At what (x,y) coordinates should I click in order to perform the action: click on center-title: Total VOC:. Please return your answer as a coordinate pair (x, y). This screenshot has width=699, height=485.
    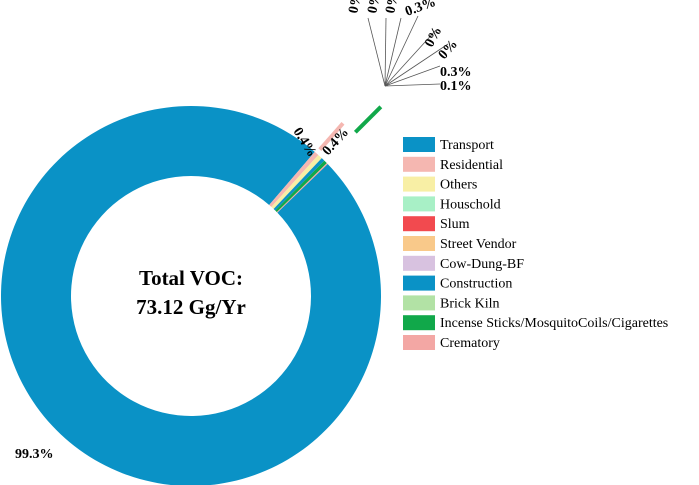
    Looking at the image, I should click on (191, 278).